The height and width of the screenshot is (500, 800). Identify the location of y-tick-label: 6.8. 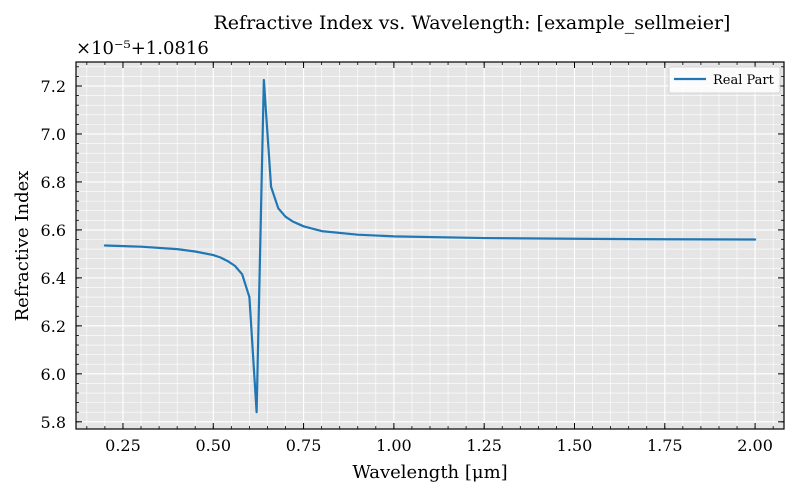
(53, 182).